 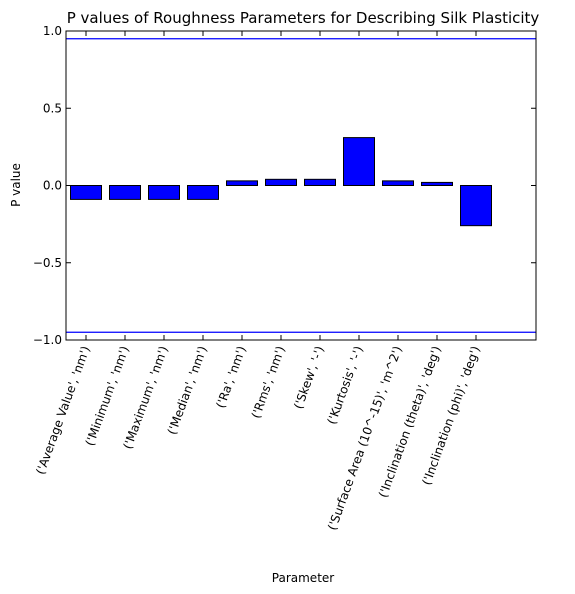 What do you see at coordinates (146, 397) in the screenshot?
I see `x-tick-label-2: ('Maximum', 'nm')` at bounding box center [146, 397].